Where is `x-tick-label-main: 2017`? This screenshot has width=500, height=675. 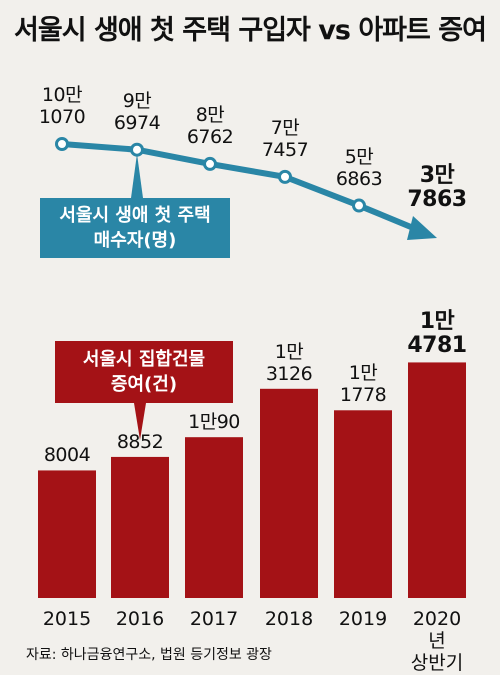 x-tick-label-main: 2017 is located at coordinates (214, 619).